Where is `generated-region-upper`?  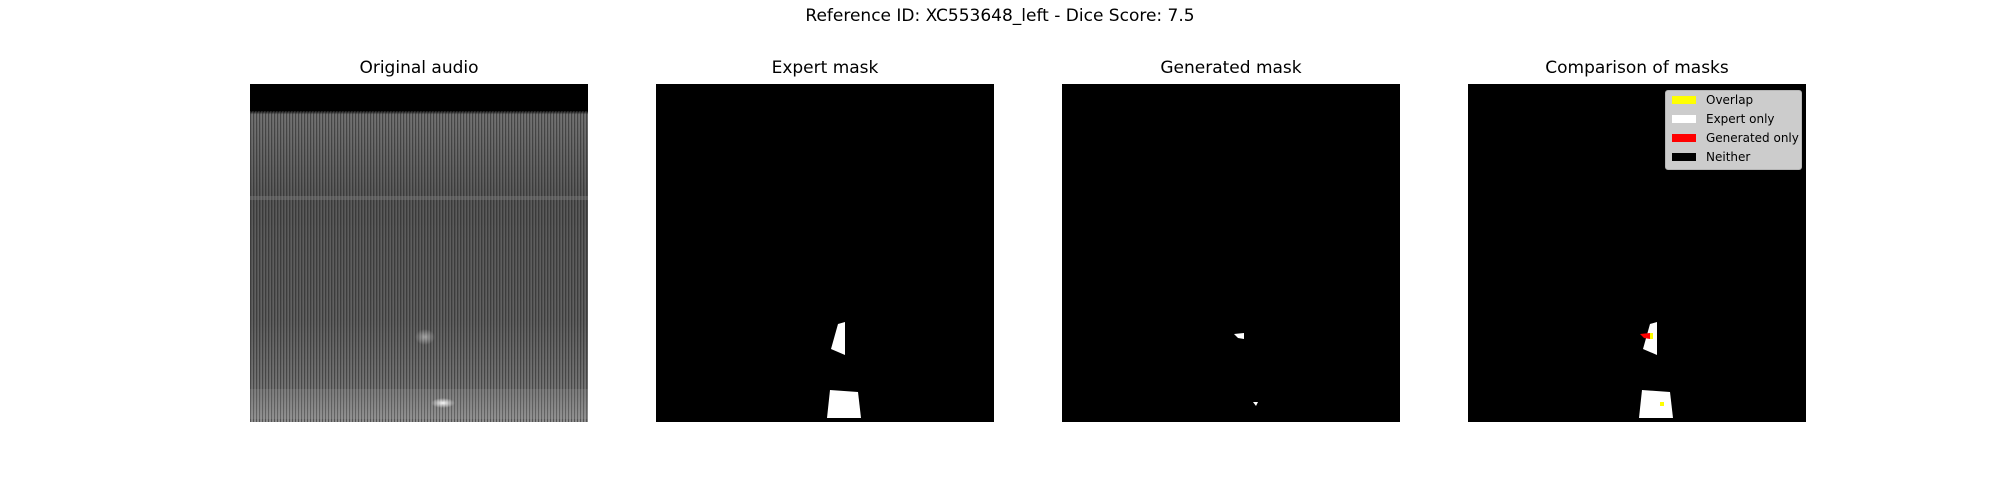 generated-region-upper is located at coordinates (1239, 336).